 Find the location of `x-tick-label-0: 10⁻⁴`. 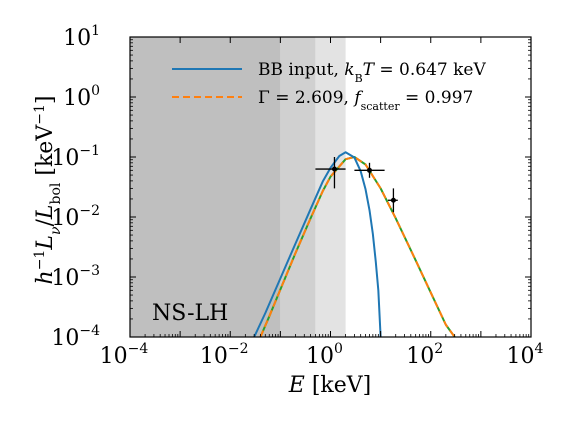

x-tick-label-0: 10⁻⁴ is located at coordinates (124, 355).